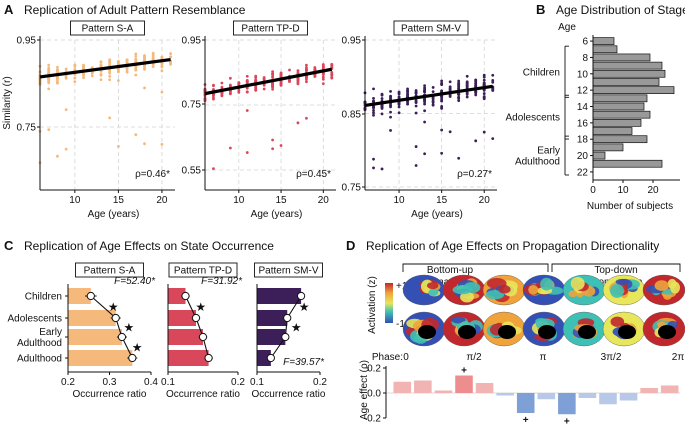 This screenshot has width=685, height=430. I want to click on b-ytick-label: 12, so click(583, 91).